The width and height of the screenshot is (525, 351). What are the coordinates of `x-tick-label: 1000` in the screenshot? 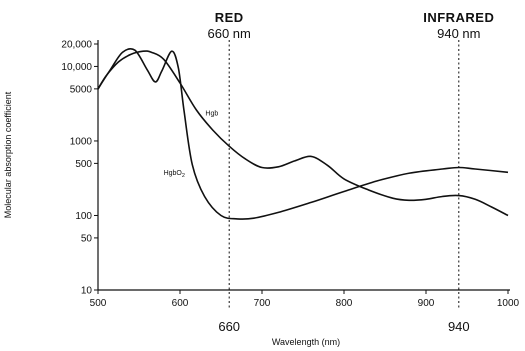 It's located at (508, 303).